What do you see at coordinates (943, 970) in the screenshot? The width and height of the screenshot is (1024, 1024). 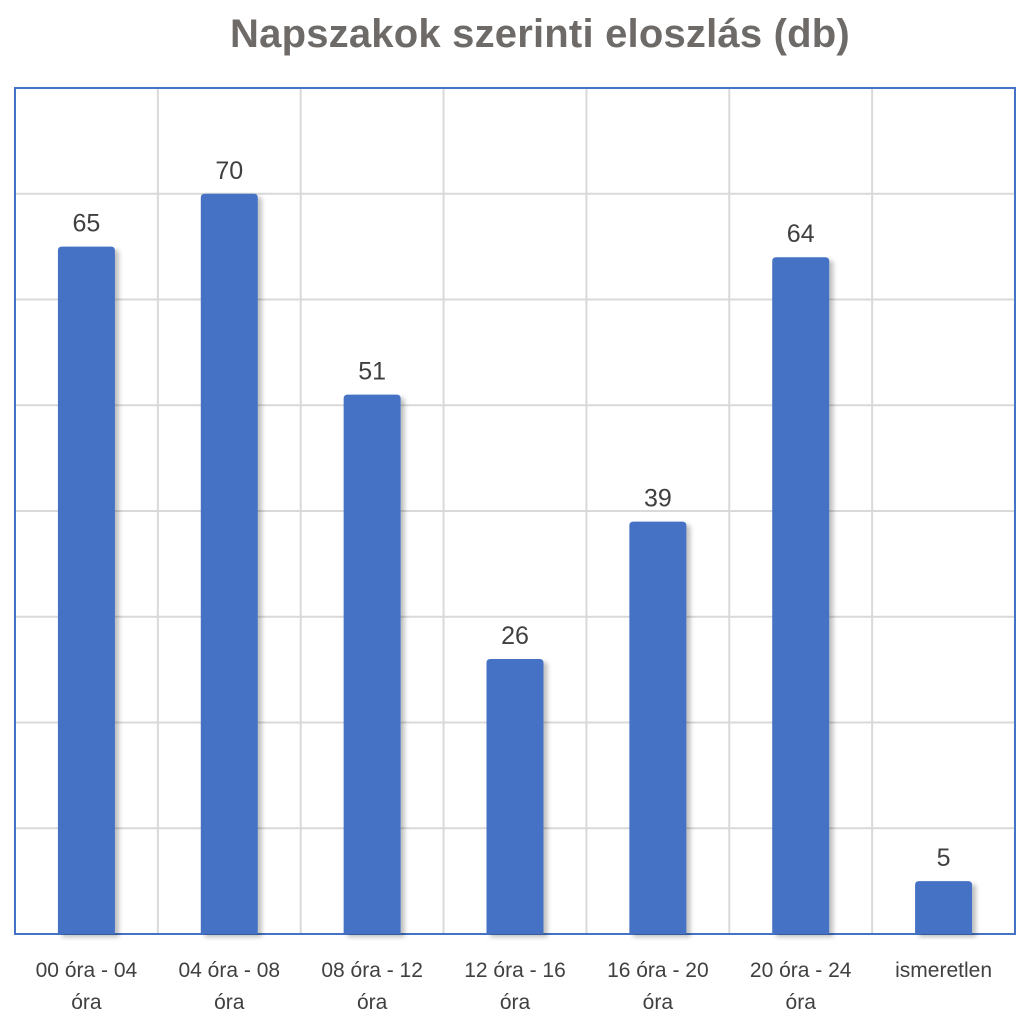 I see `category-tick-label: ismeretlen` at bounding box center [943, 970].